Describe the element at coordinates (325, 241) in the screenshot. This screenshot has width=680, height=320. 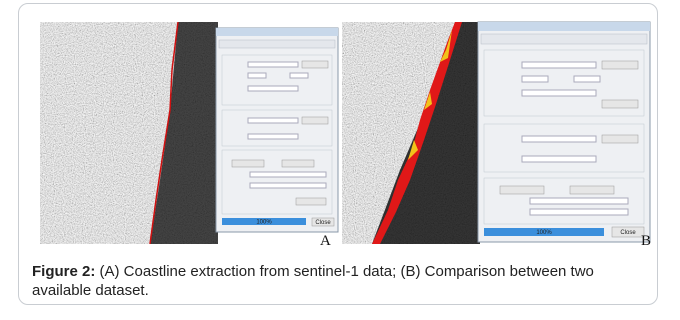
I see `panel-label: A` at that location.